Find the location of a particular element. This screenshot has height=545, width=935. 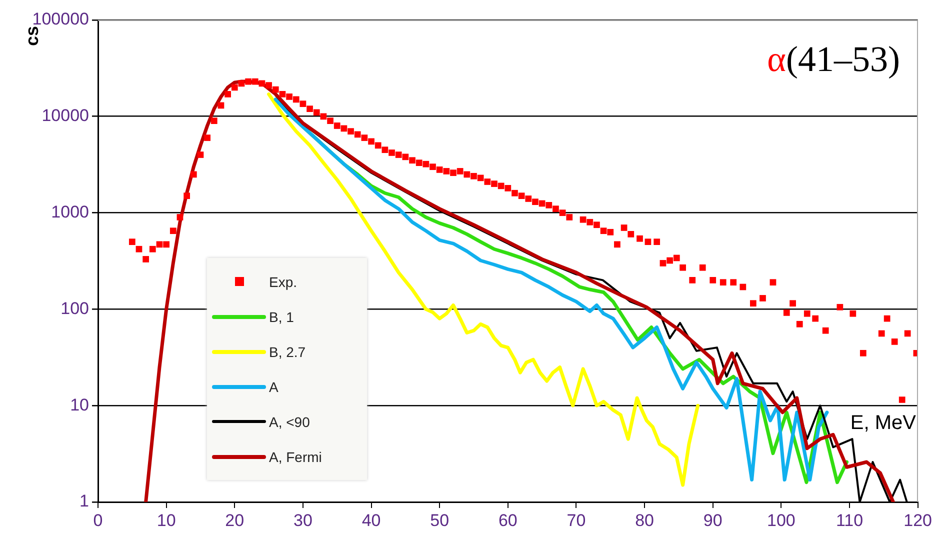

legend-label: A, Fermi is located at coordinates (295, 456).